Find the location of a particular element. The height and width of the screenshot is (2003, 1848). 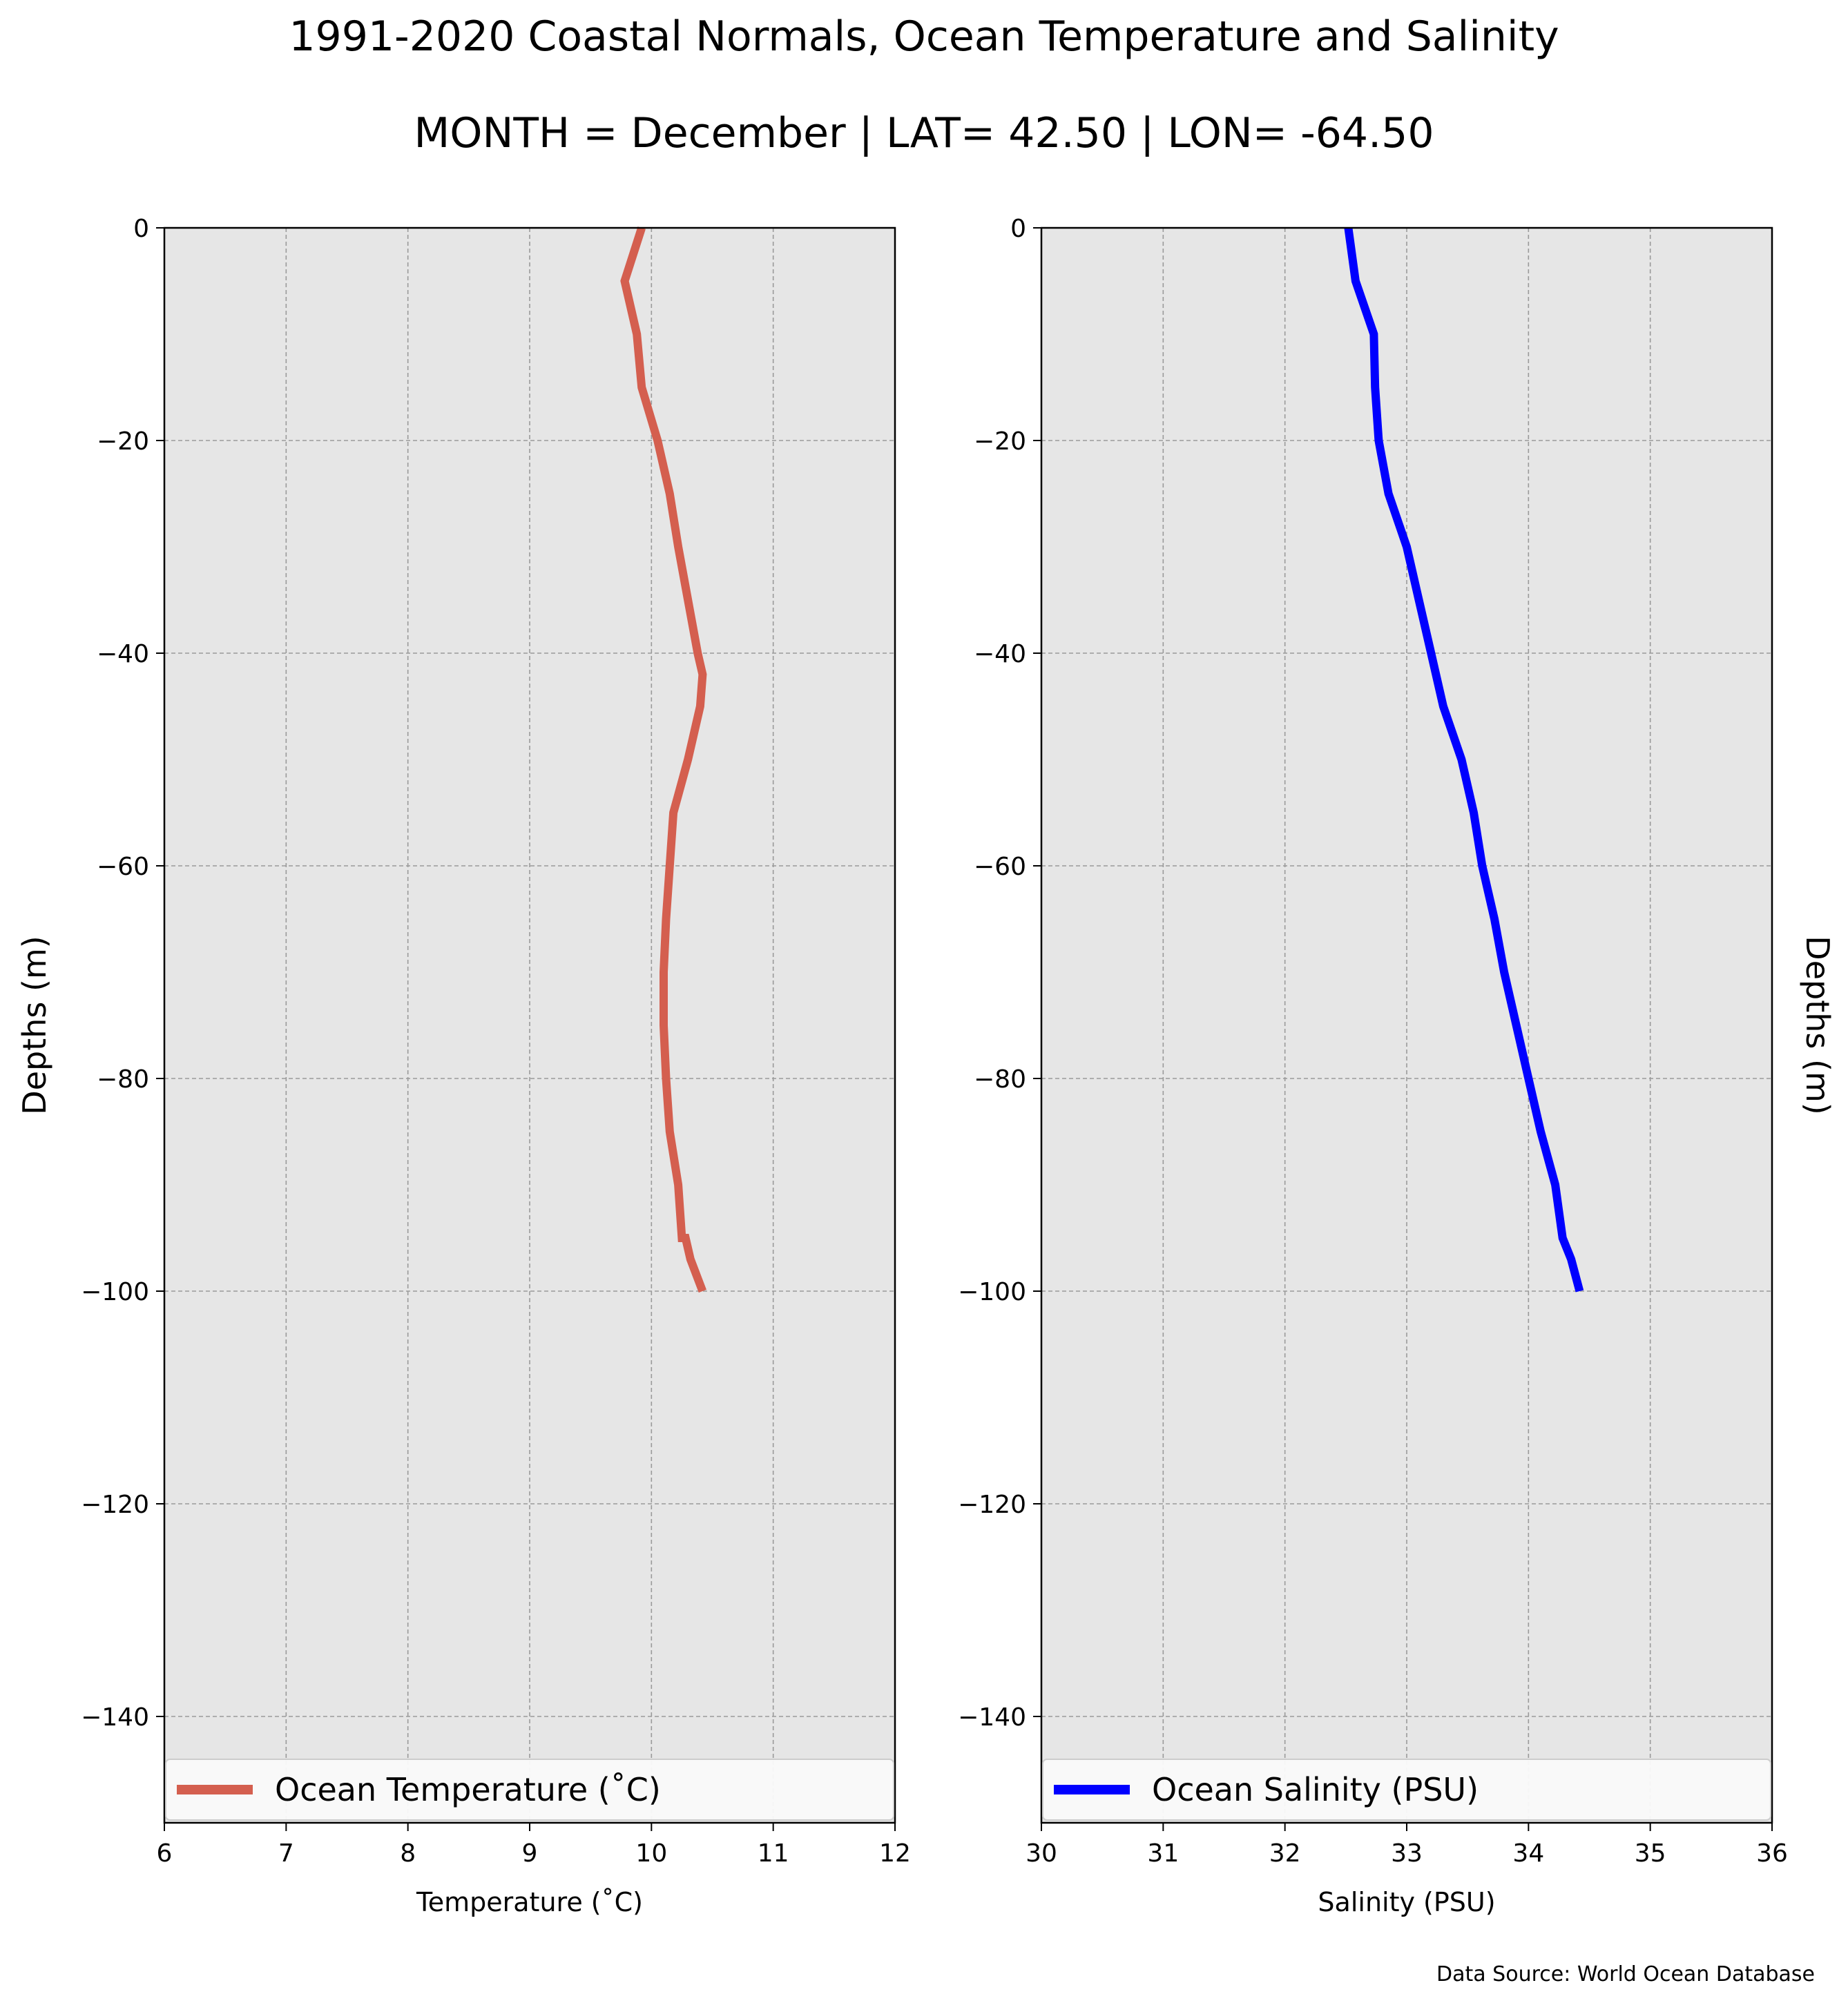

temperature-panel-ytick-label: 0 is located at coordinates (141, 229).